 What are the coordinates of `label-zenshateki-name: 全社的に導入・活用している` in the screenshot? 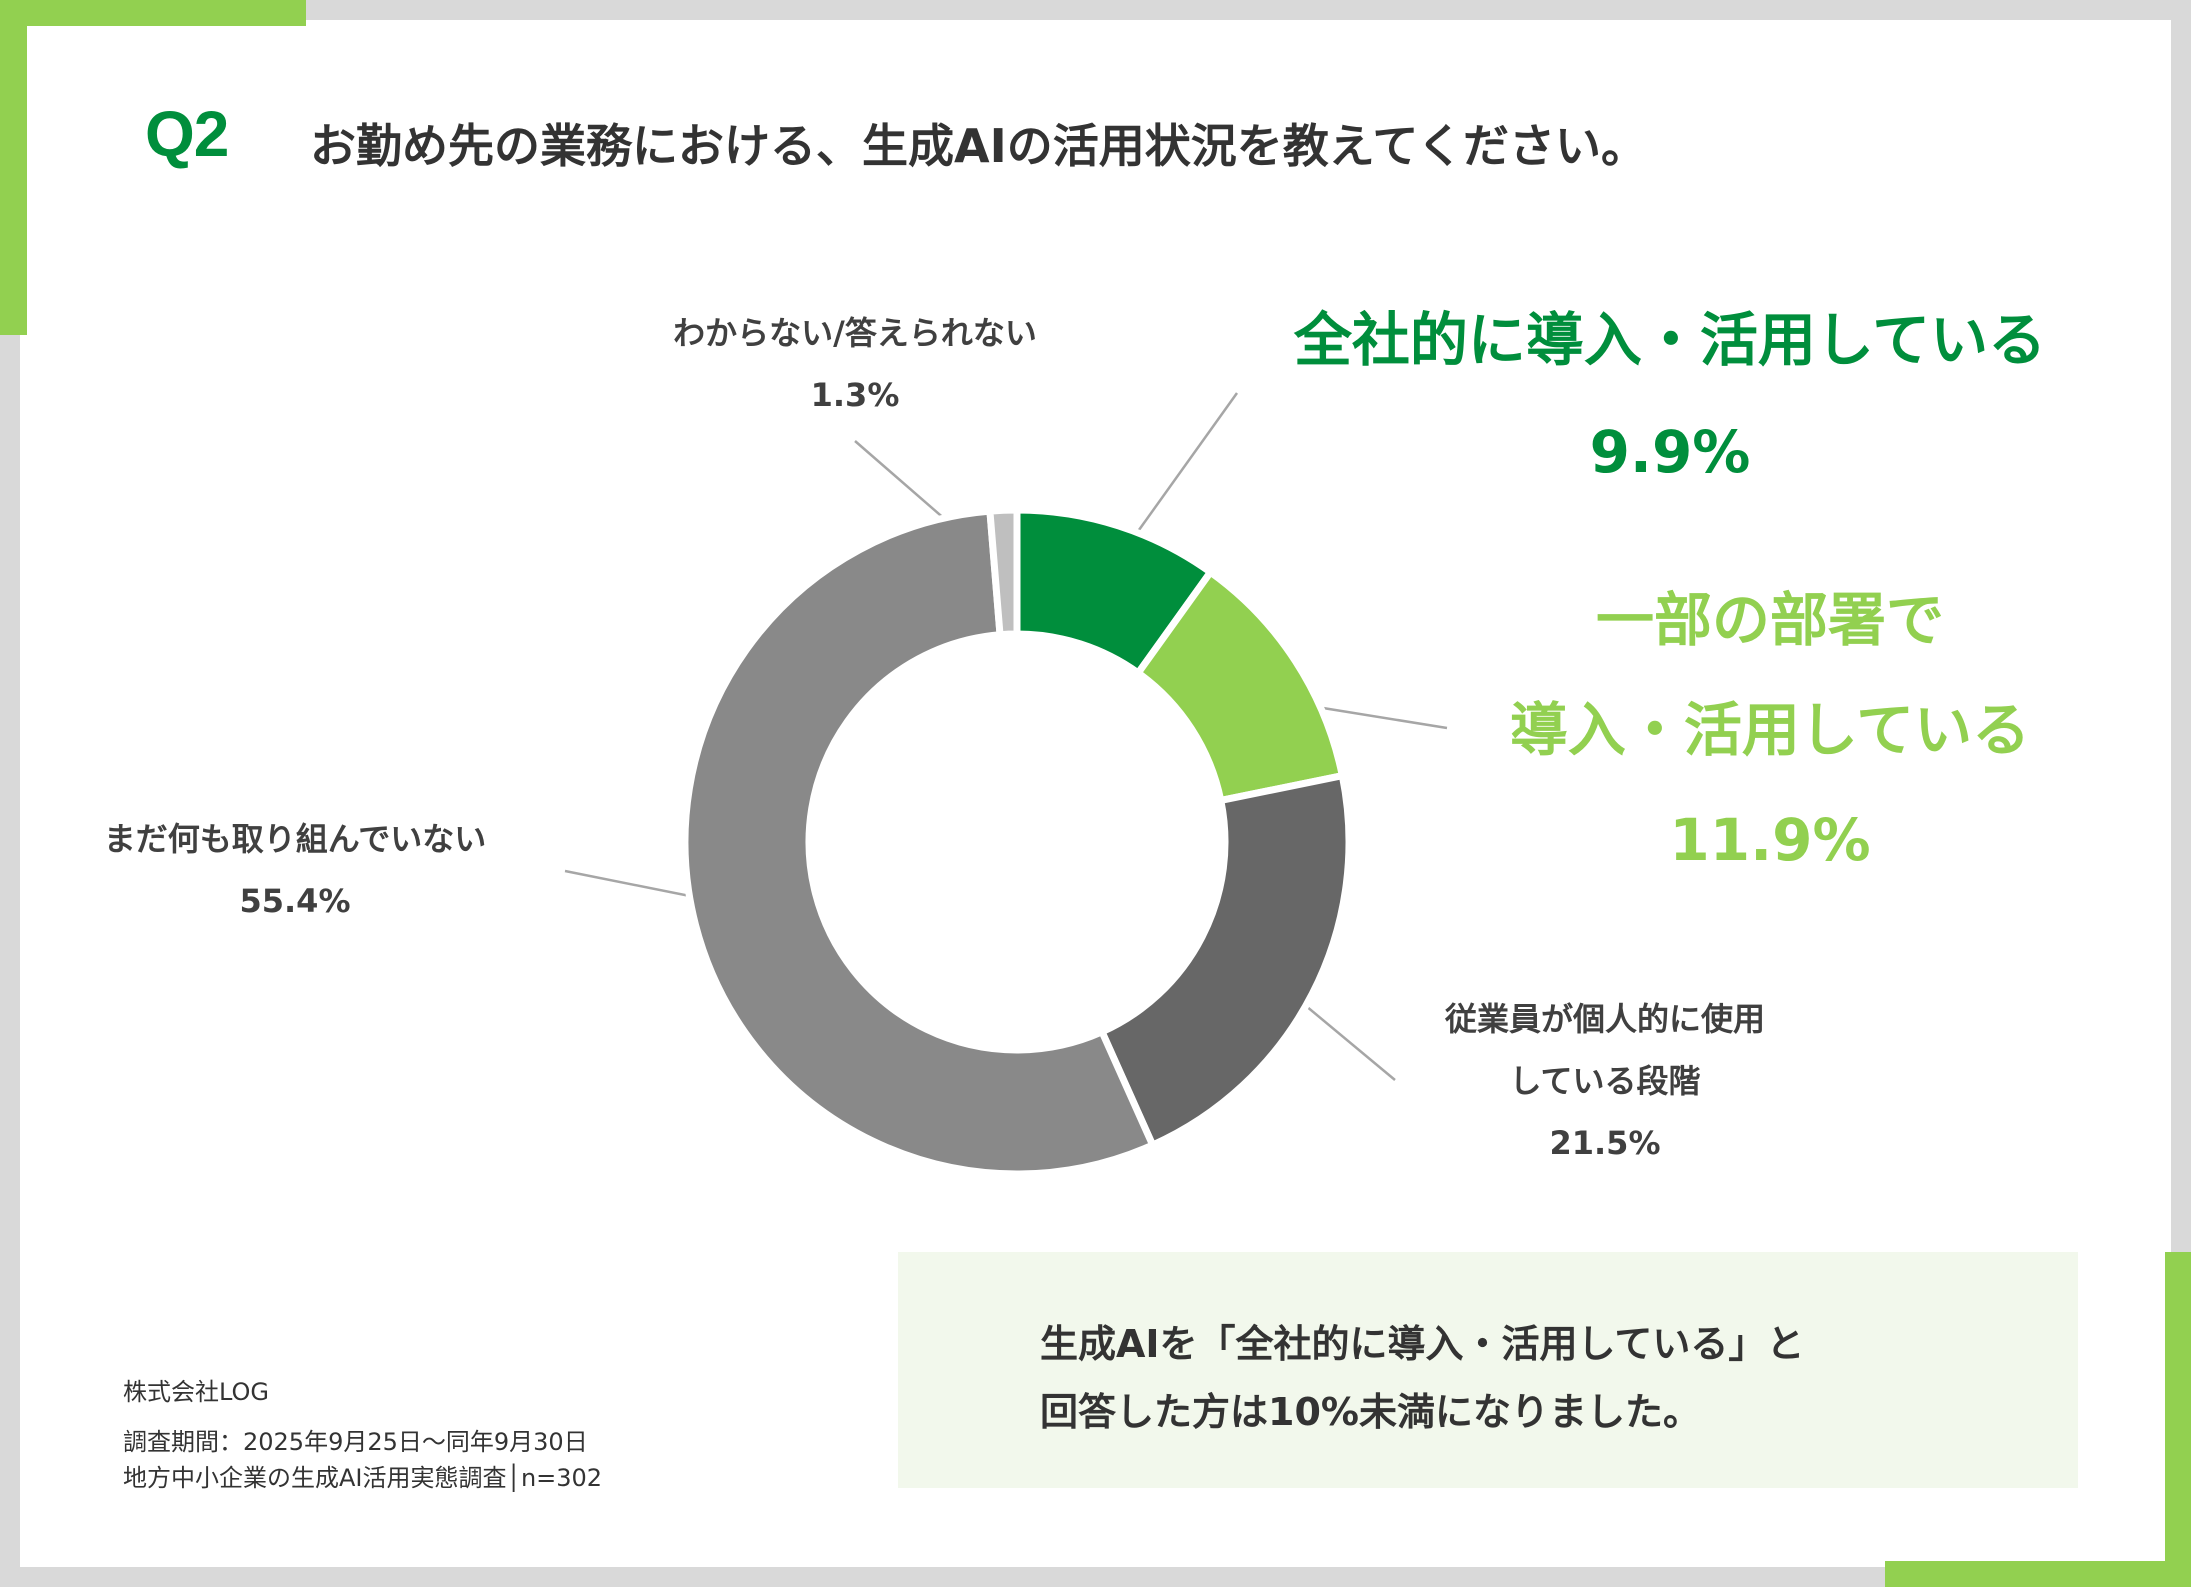 It's located at (1670, 340).